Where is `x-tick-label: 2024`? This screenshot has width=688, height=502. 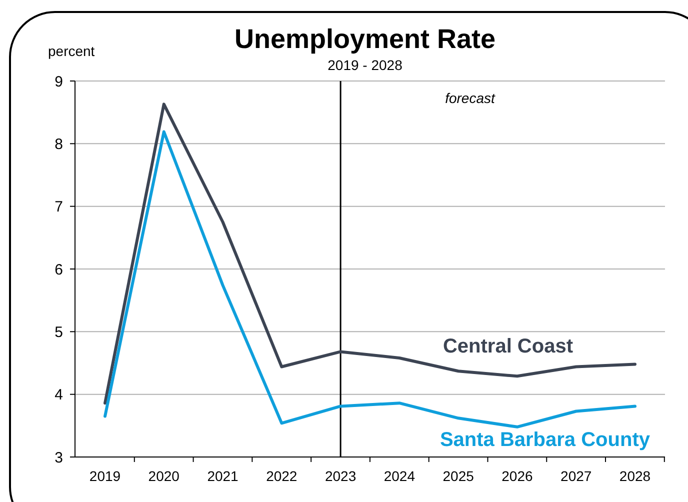
x-tick-label: 2024 is located at coordinates (400, 476).